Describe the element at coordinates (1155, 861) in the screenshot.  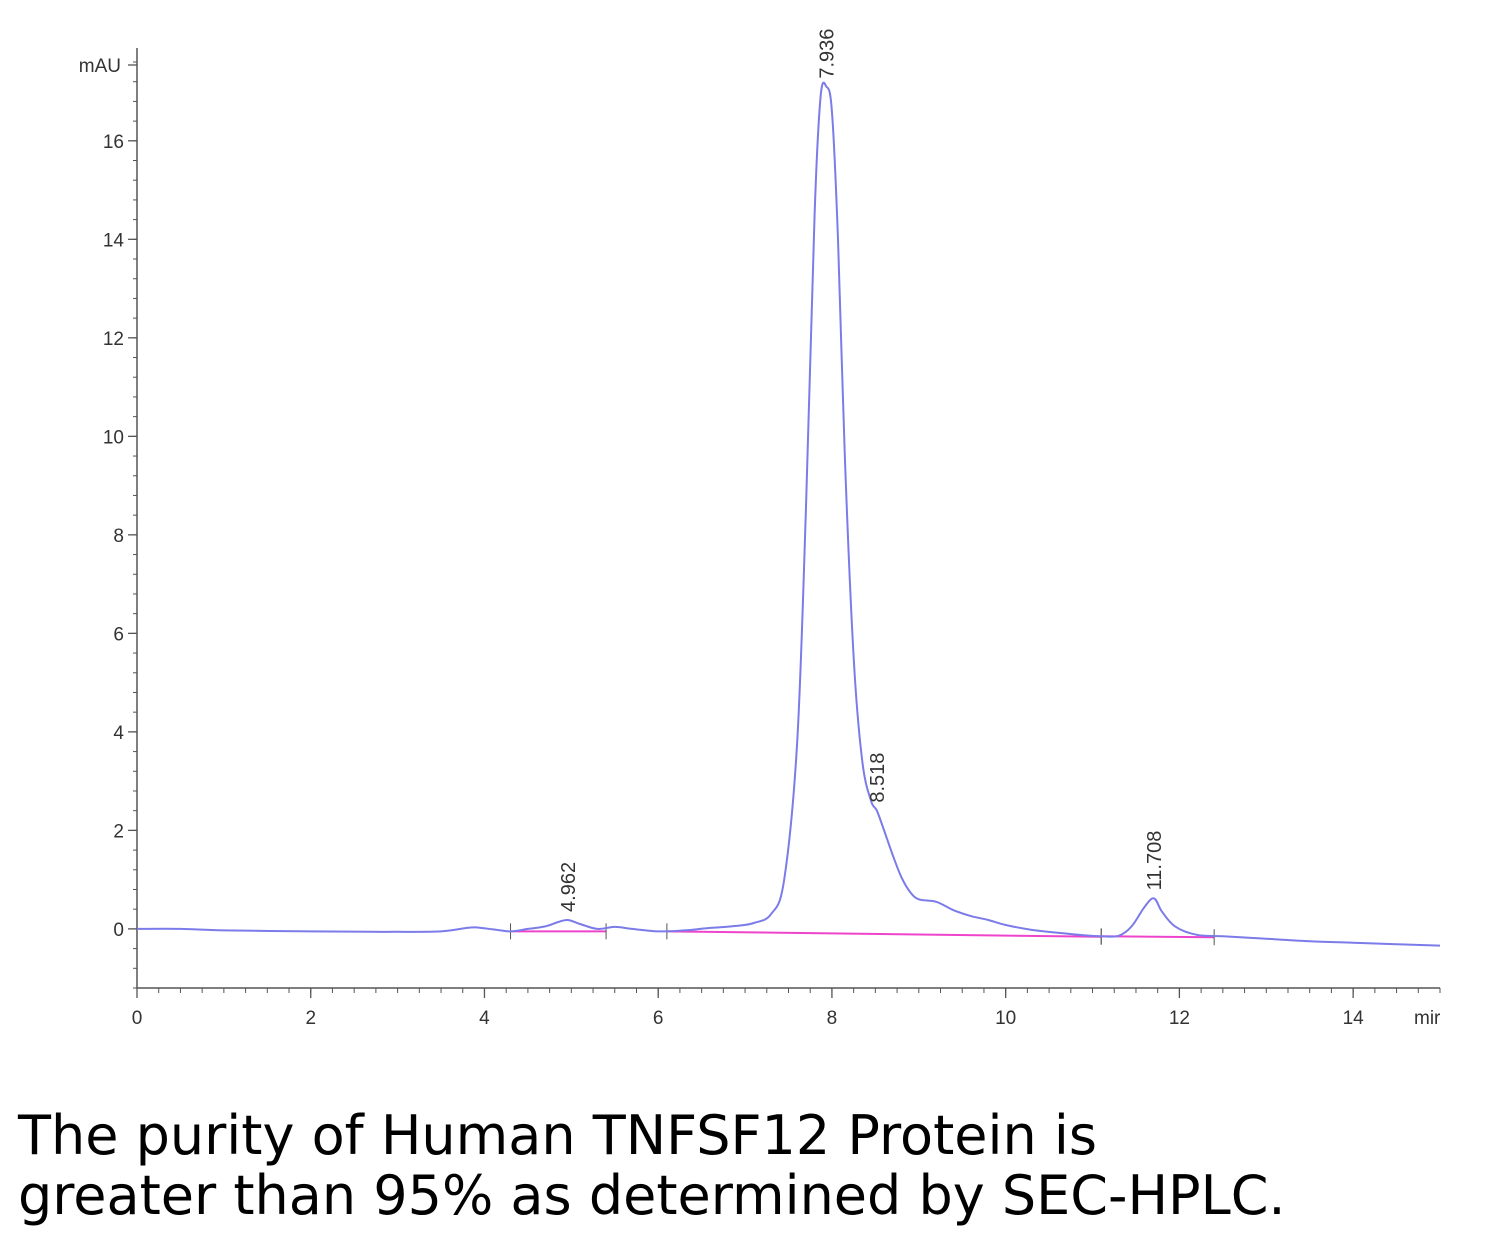
I see `peak-label: 11.708` at that location.